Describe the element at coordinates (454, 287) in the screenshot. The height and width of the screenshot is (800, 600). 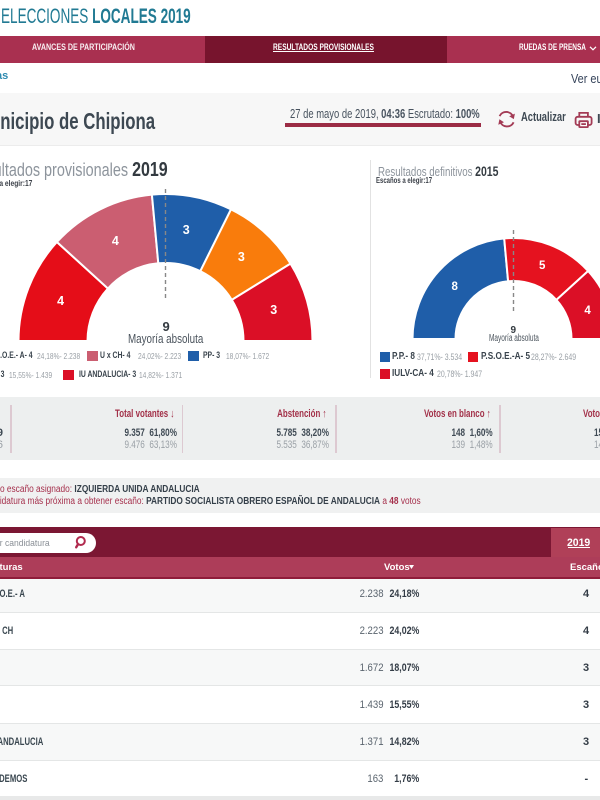
I see `svg-text: 8` at that location.